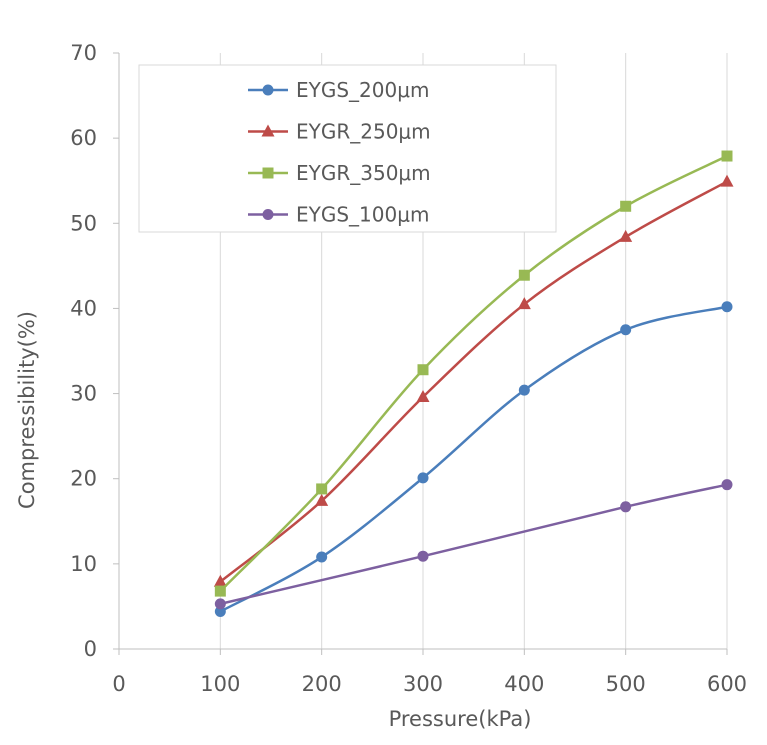 The height and width of the screenshot is (745, 767). Describe the element at coordinates (83, 479) in the screenshot. I see `y-tick-label: 20` at that location.